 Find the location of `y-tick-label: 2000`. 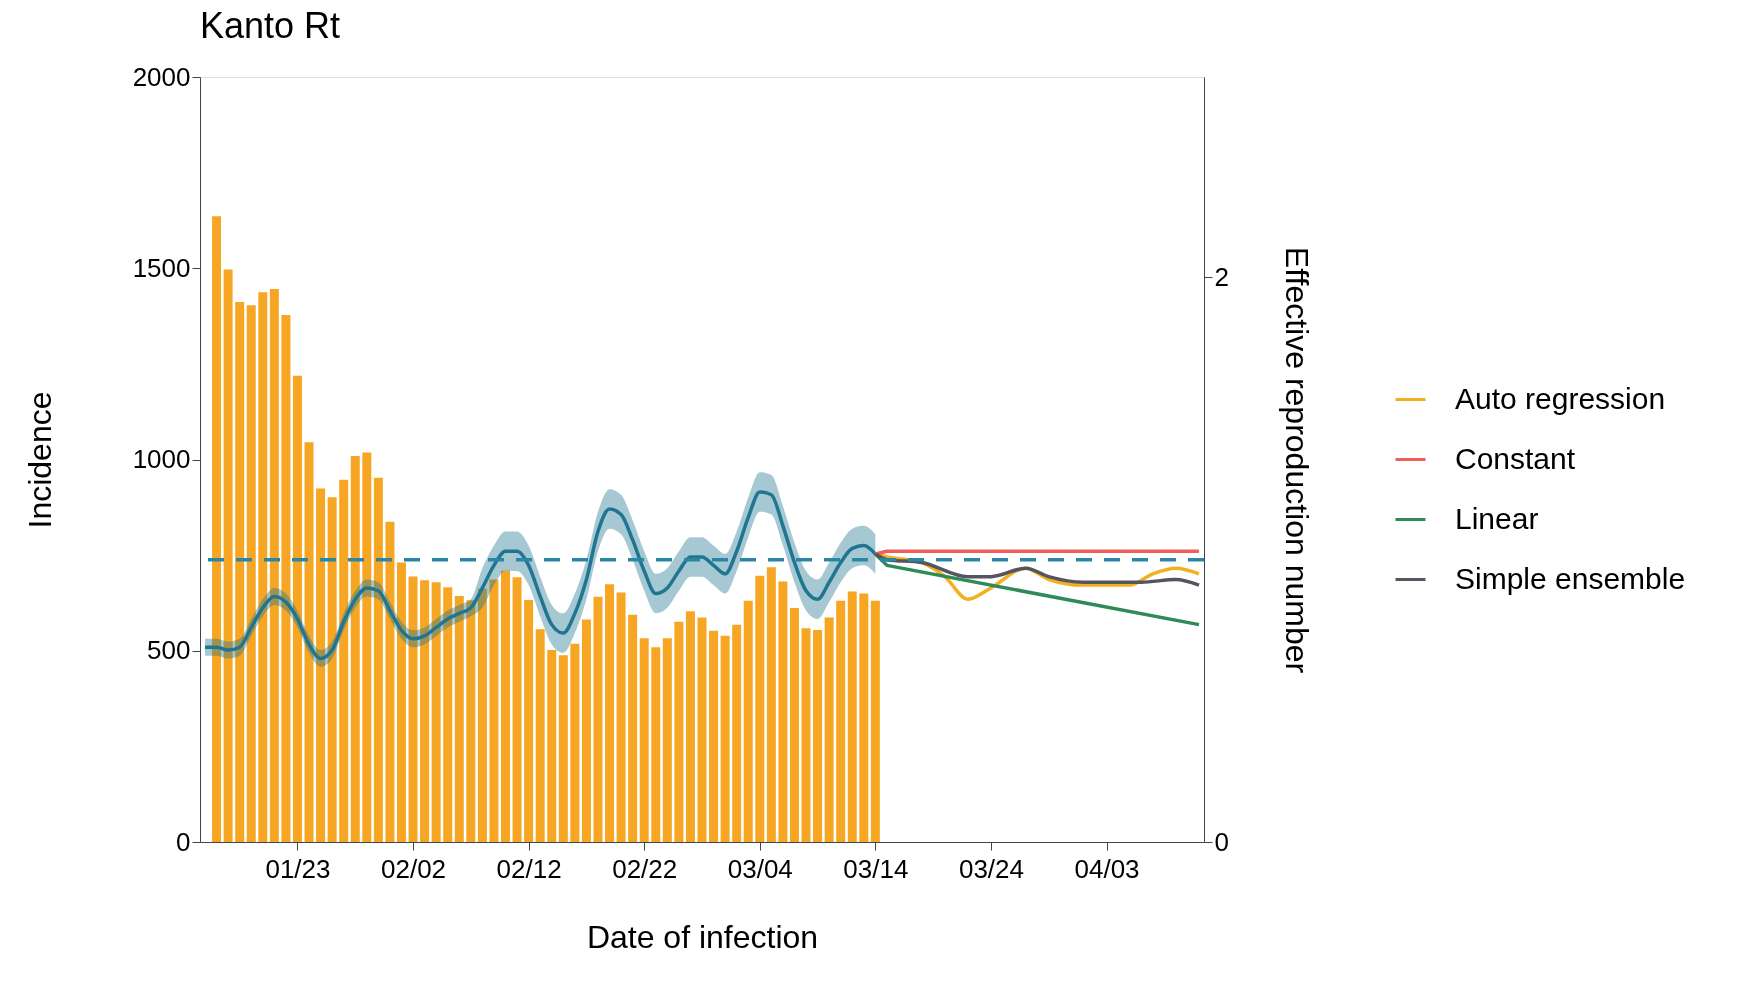

y-tick-label: 2000 is located at coordinates (161, 76).